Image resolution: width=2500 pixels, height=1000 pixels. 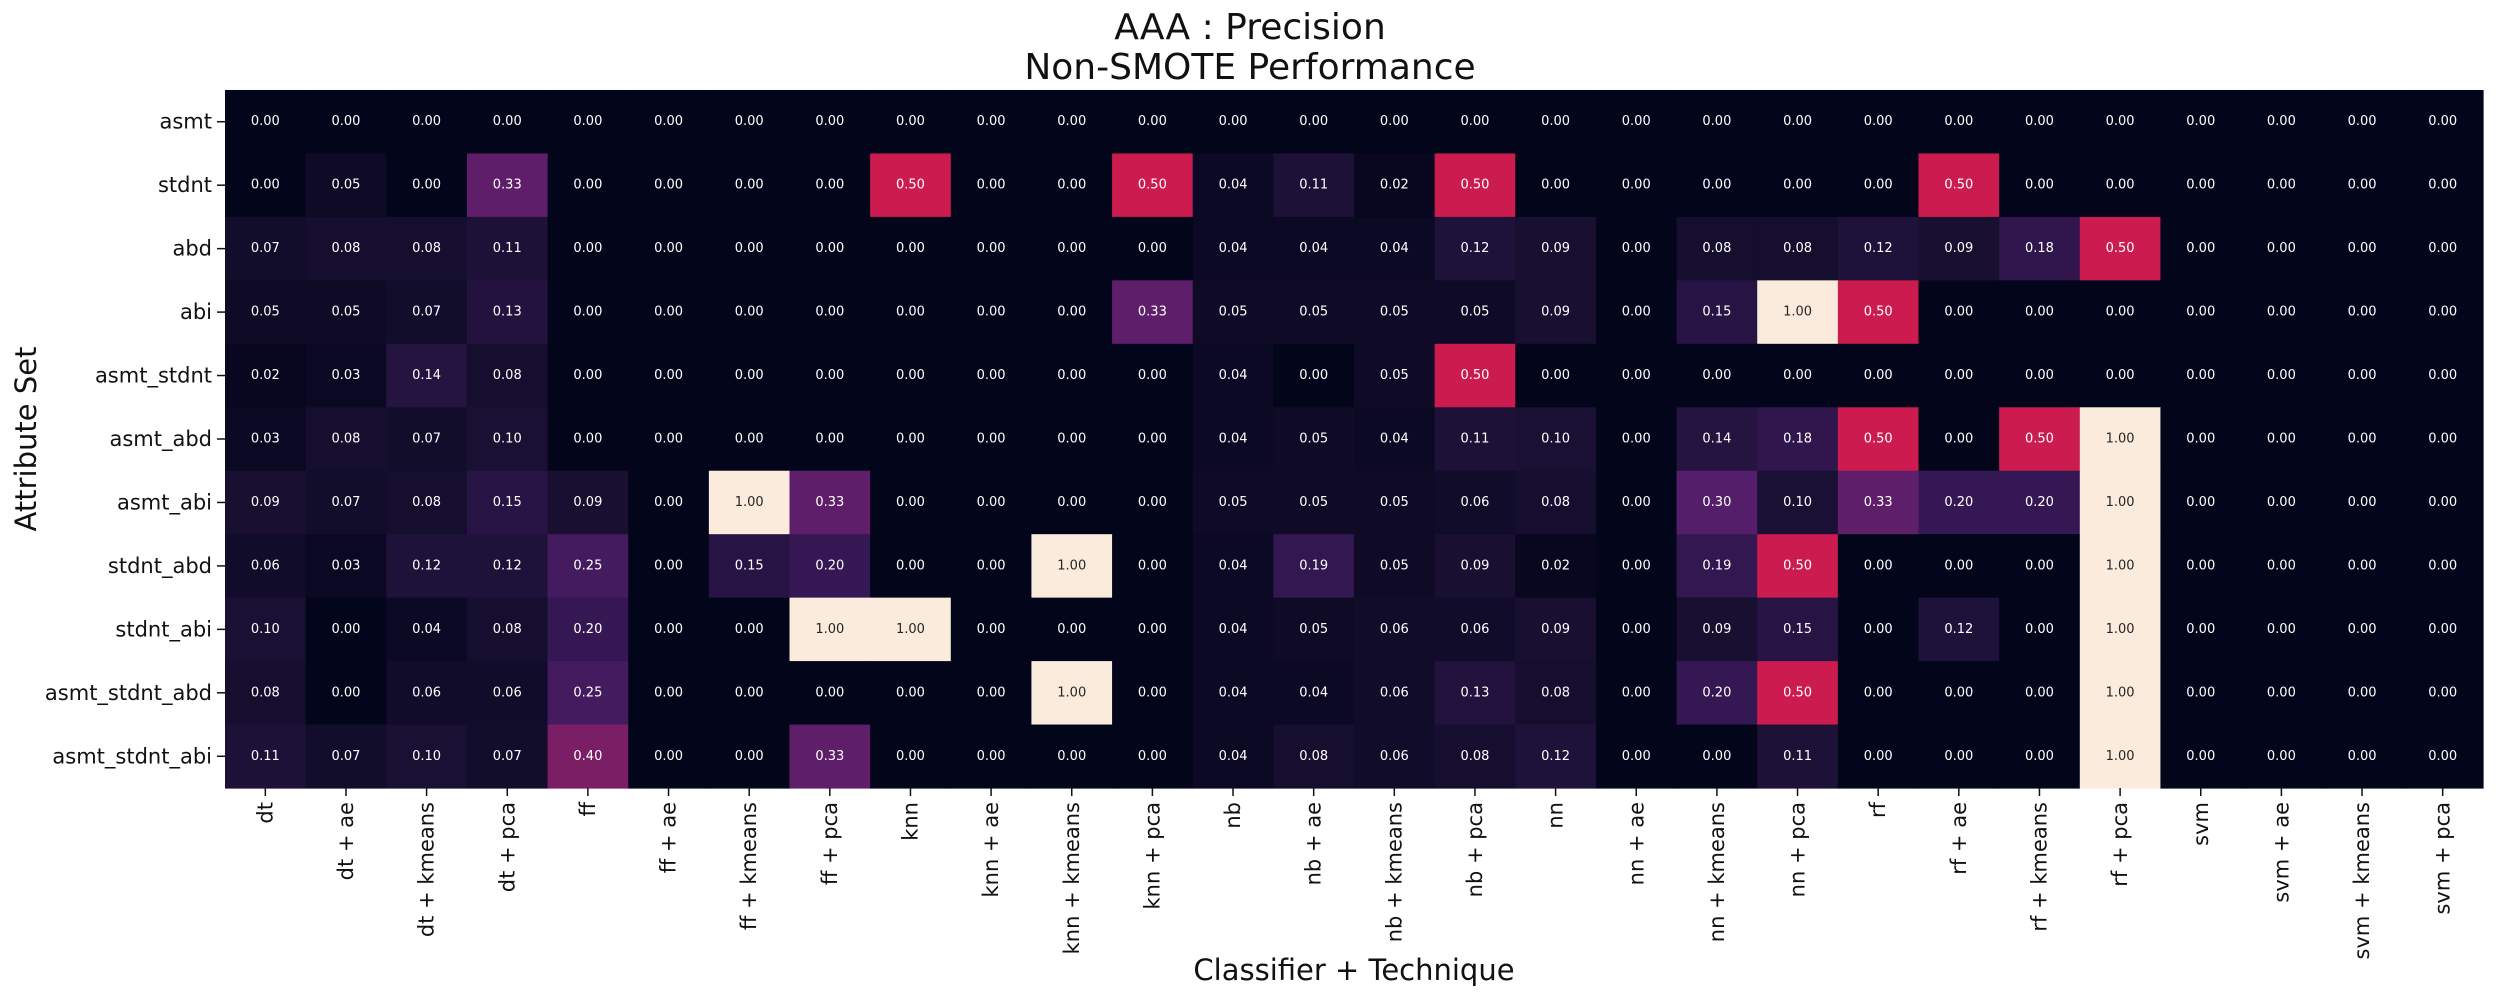 I want to click on heatmap-cell-value: 0.10, so click(x=1555, y=439).